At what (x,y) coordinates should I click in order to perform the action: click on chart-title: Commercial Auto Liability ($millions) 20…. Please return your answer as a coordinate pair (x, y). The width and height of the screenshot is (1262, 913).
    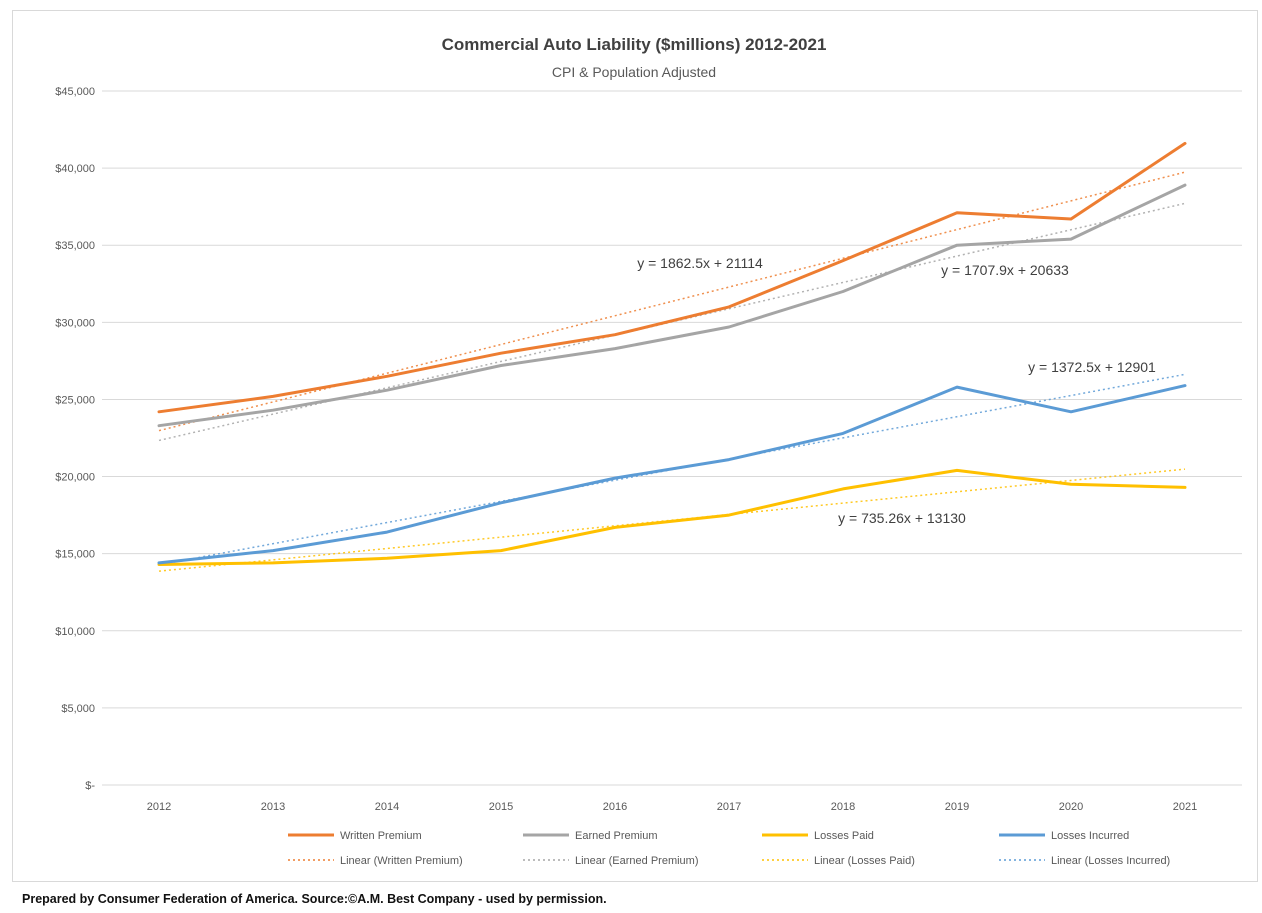
    Looking at the image, I should click on (634, 44).